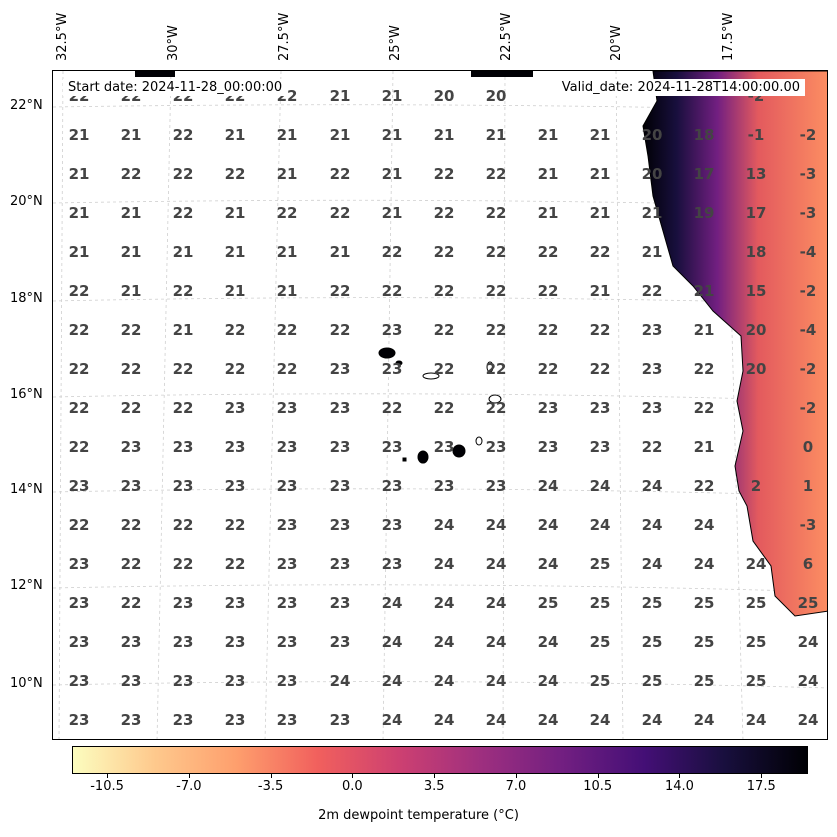  What do you see at coordinates (26, 201) in the screenshot?
I see `latitude-label: 20°N` at bounding box center [26, 201].